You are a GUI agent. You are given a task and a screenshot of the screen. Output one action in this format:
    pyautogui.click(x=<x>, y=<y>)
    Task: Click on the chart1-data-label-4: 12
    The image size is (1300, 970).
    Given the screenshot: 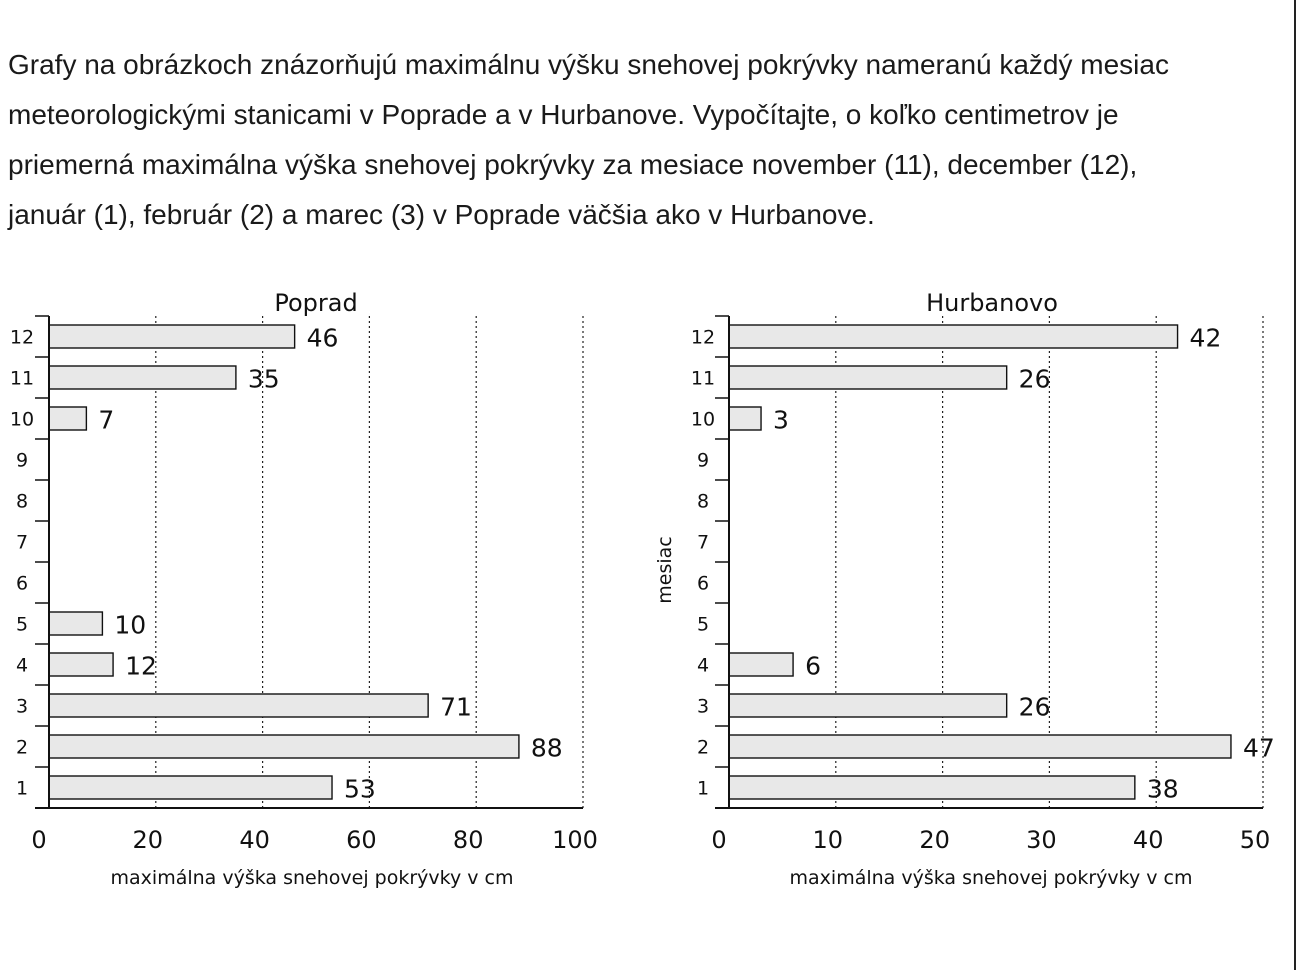 What is the action you would take?
    pyautogui.click(x=141, y=666)
    